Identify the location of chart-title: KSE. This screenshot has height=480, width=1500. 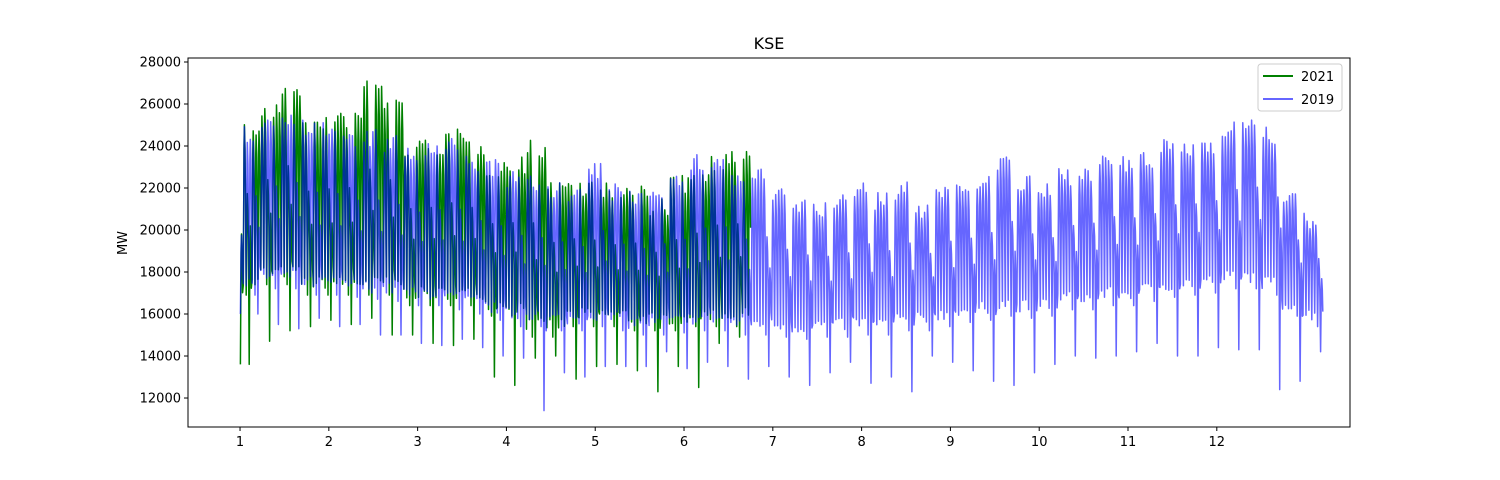
(769, 43).